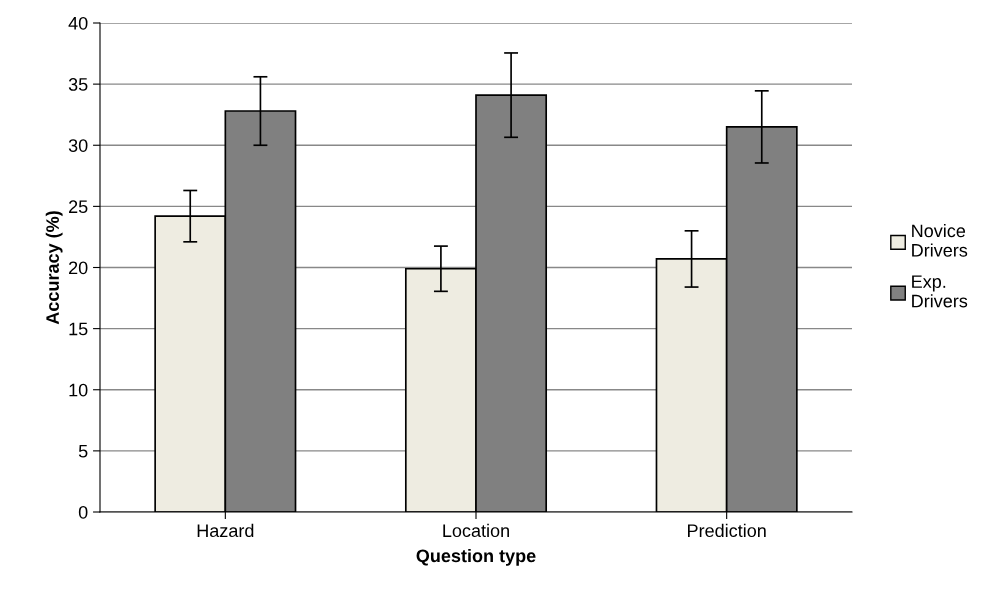 The width and height of the screenshot is (1002, 598). Describe the element at coordinates (78, 23) in the screenshot. I see `y-tick-label: 40` at that location.